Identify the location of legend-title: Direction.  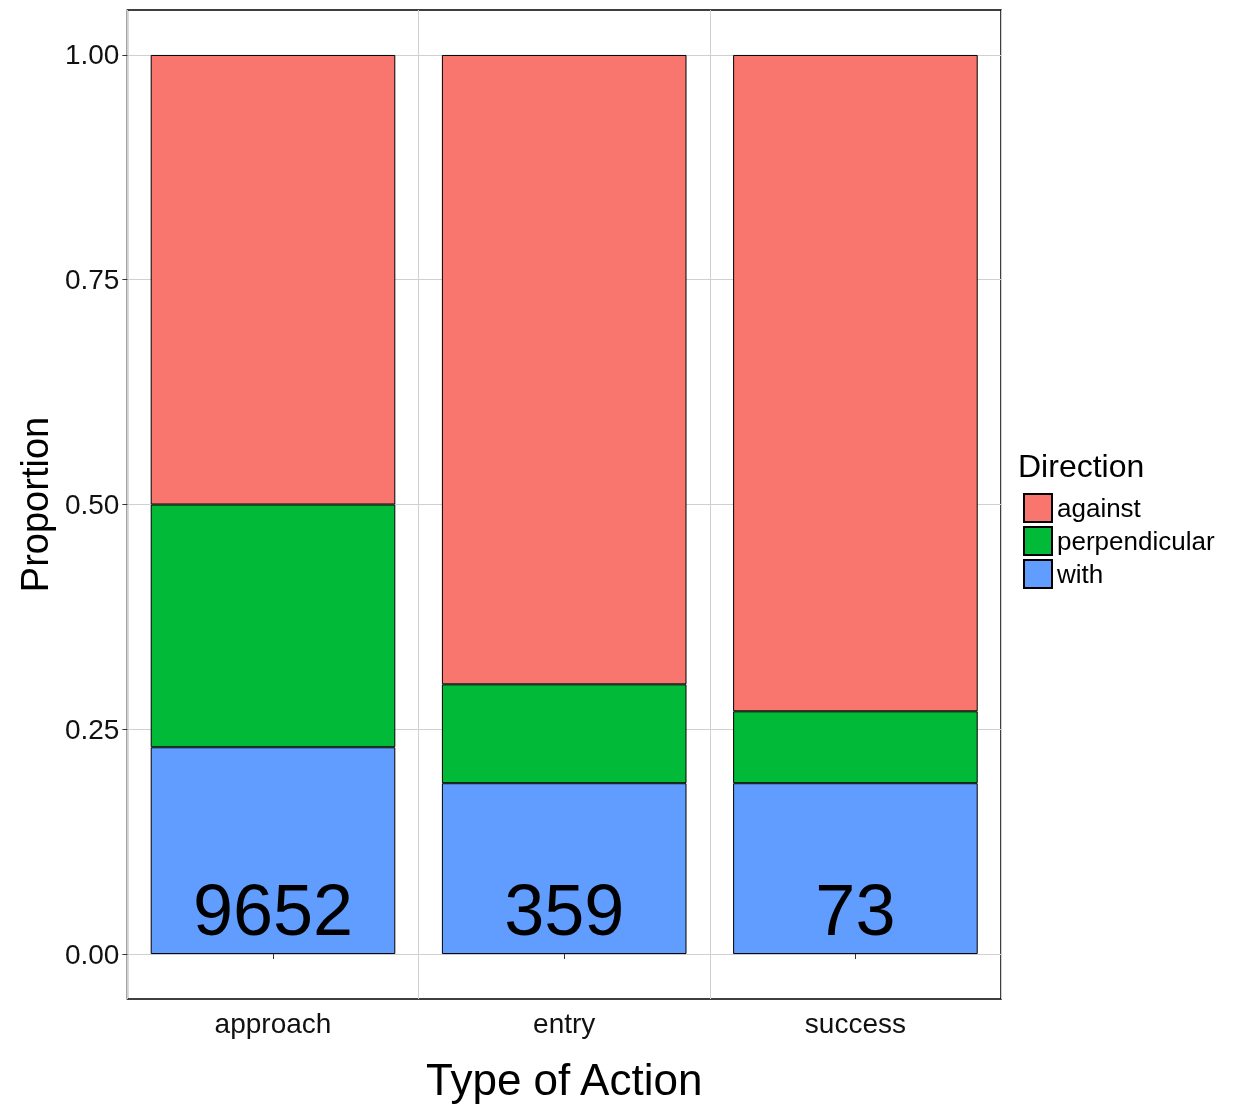
(1081, 466).